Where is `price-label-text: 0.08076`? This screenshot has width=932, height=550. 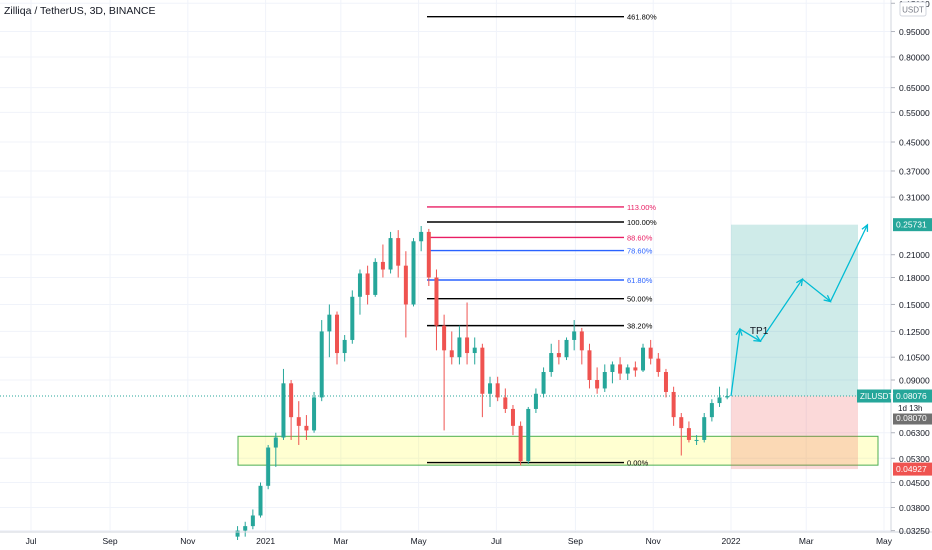 price-label-text: 0.08076 is located at coordinates (911, 396).